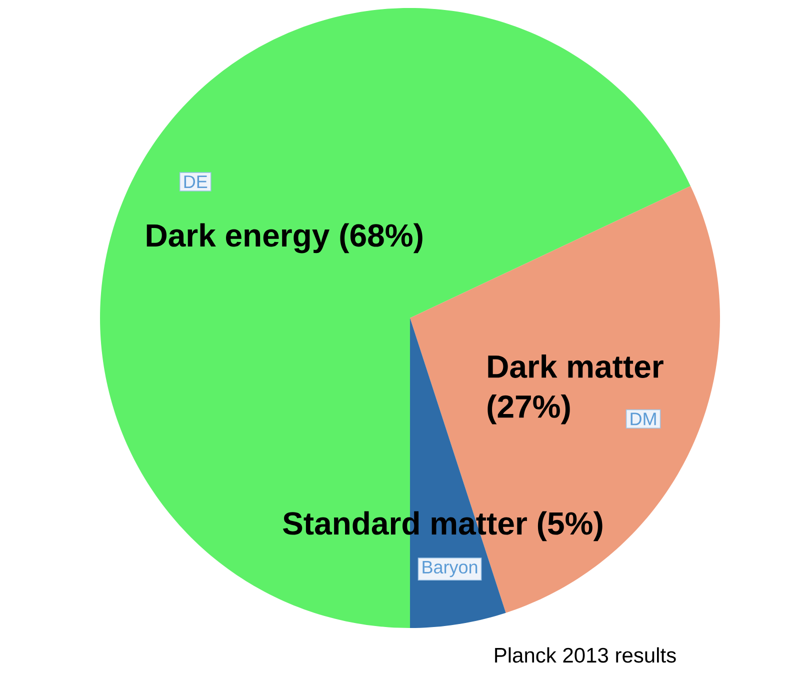 This screenshot has height=679, width=803. Describe the element at coordinates (576, 366) in the screenshot. I see `slice-label: Dark matter` at that location.